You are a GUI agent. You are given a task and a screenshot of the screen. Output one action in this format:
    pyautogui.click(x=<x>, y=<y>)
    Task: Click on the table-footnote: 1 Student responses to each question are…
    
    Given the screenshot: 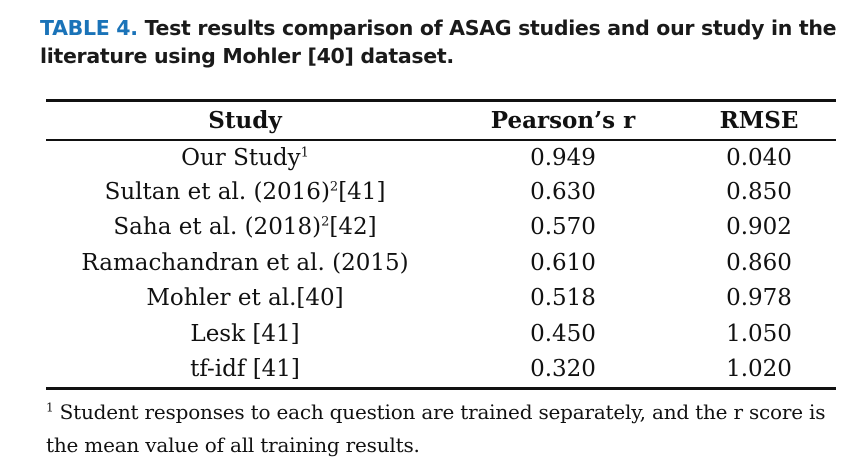 What is the action you would take?
    pyautogui.click(x=446, y=429)
    